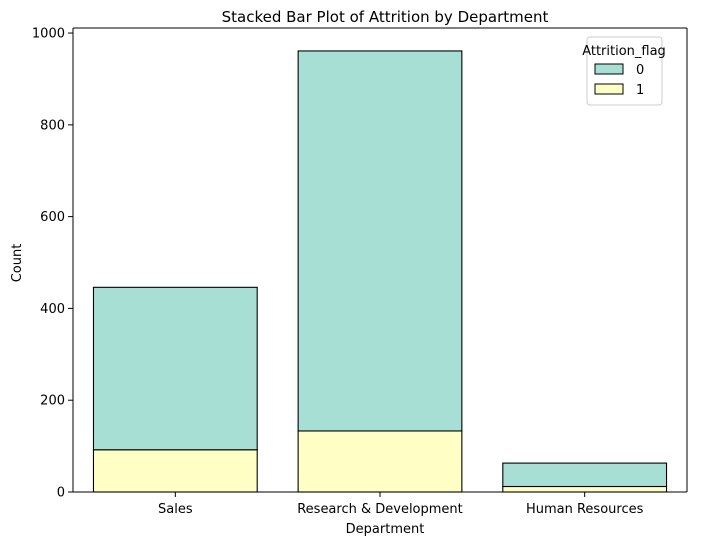 This screenshot has height=545, width=704. Describe the element at coordinates (380, 509) in the screenshot. I see `x-tick-label: Research & Development` at that location.